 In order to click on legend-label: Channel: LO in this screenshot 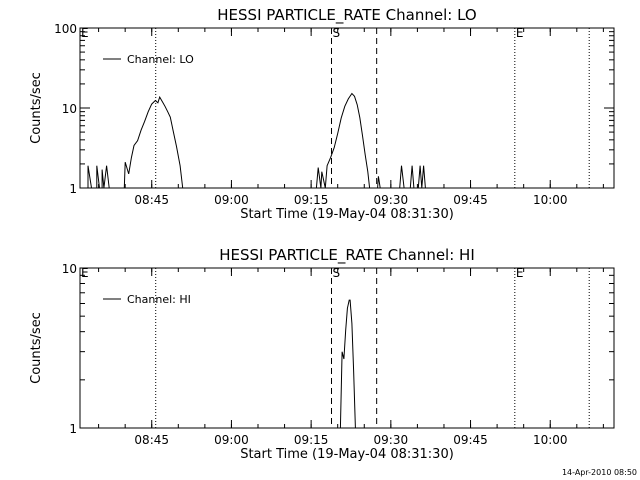, I will do `click(160, 59)`.